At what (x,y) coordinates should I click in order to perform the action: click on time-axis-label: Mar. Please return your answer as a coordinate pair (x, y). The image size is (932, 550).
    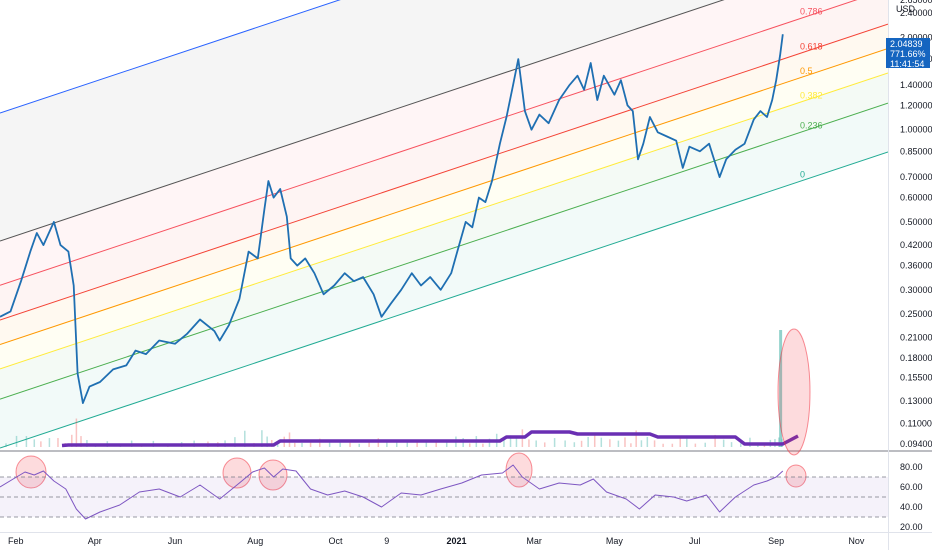
    Looking at the image, I should click on (534, 541).